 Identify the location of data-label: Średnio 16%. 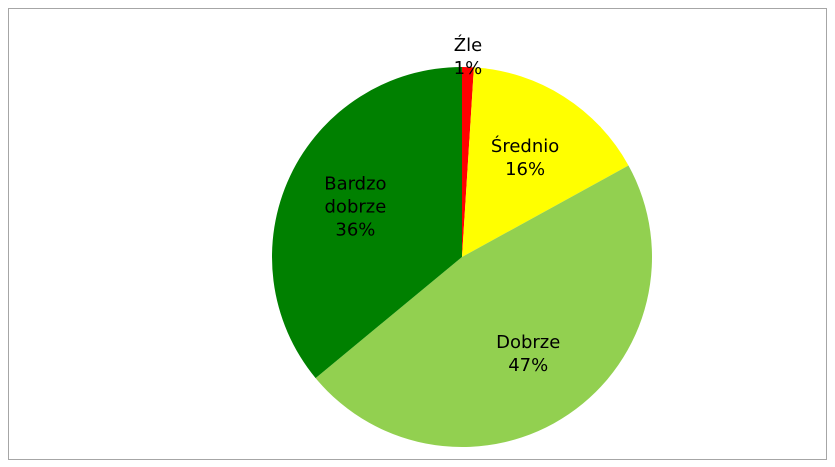
(525, 158).